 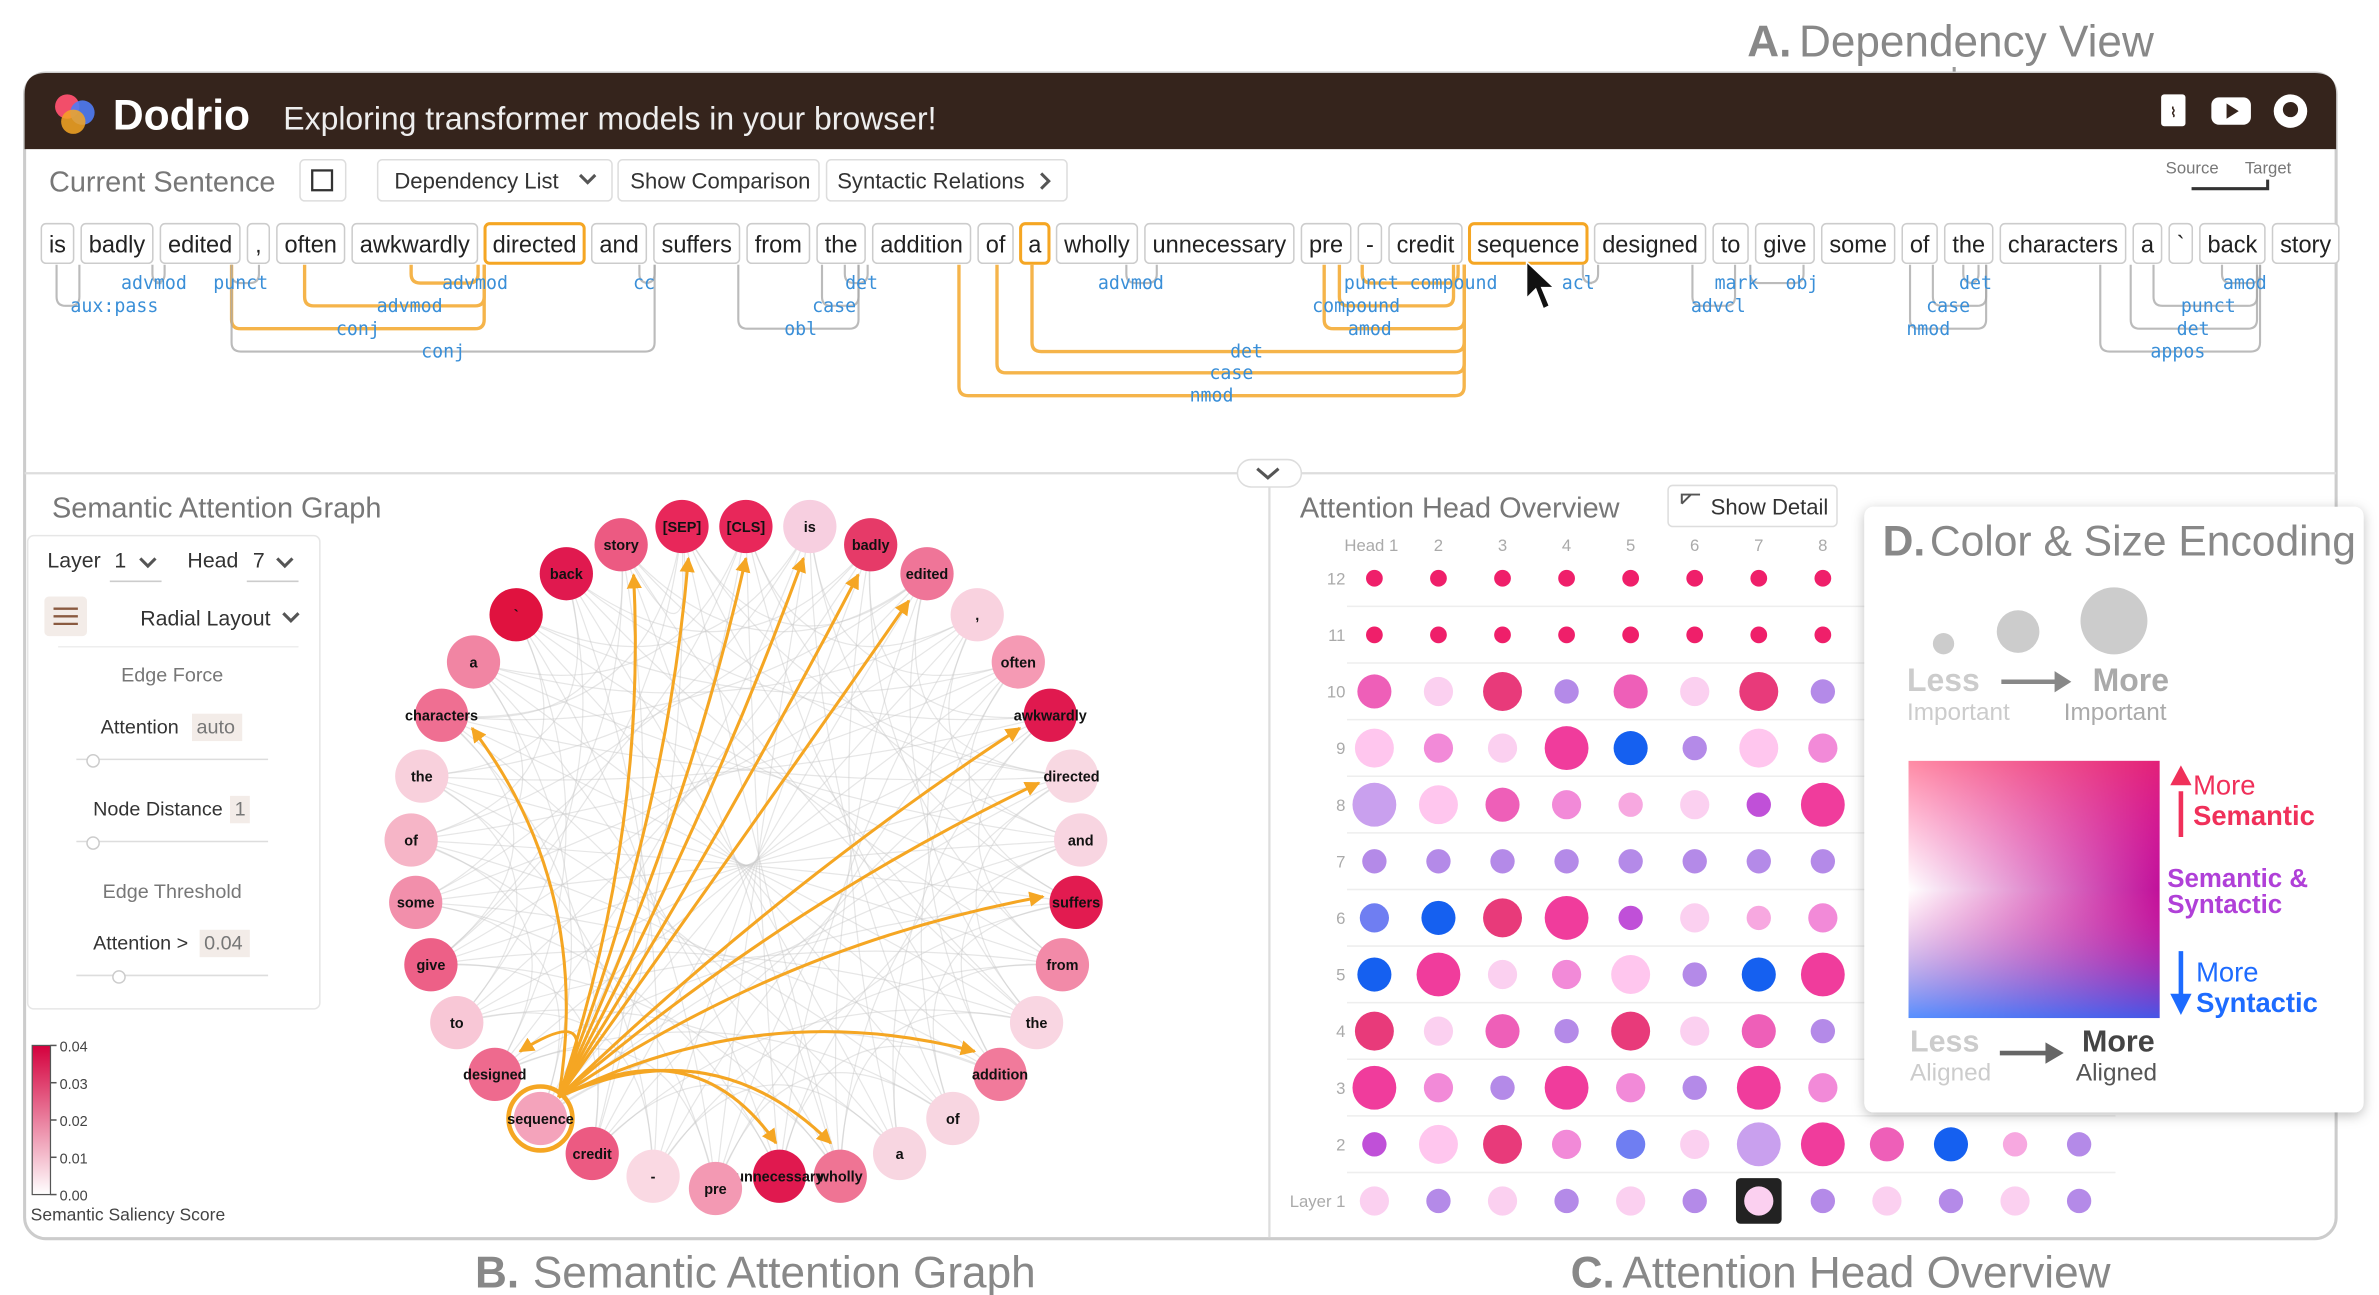 I want to click on node-label: unnecessary, so click(x=779, y=1178).